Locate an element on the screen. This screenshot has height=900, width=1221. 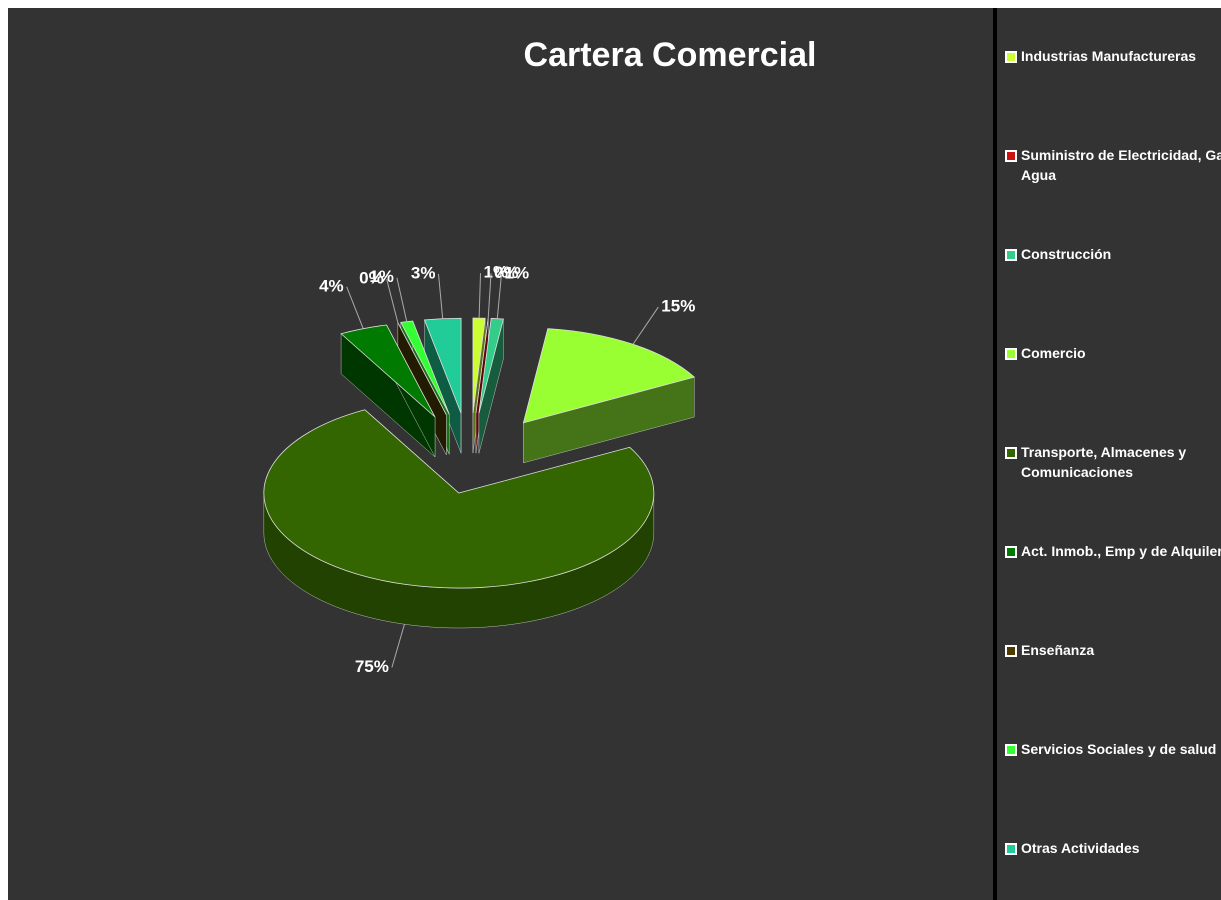
separator is located at coordinates (995, 454).